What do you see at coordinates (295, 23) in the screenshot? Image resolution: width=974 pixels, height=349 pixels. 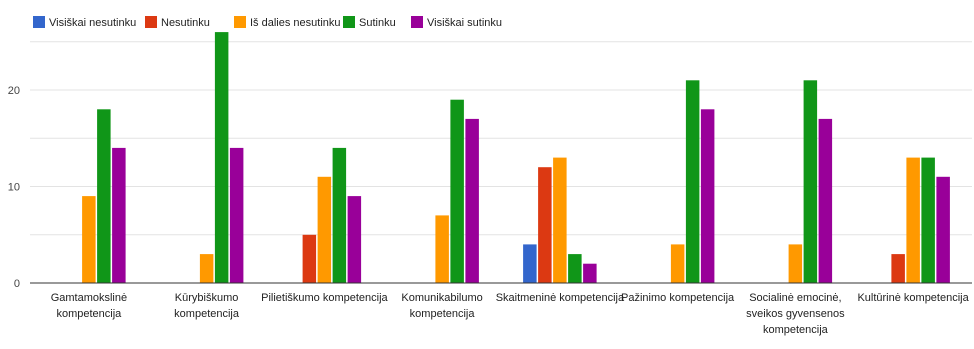 I see `legend-label: Iš dalies nesutinku` at bounding box center [295, 23].